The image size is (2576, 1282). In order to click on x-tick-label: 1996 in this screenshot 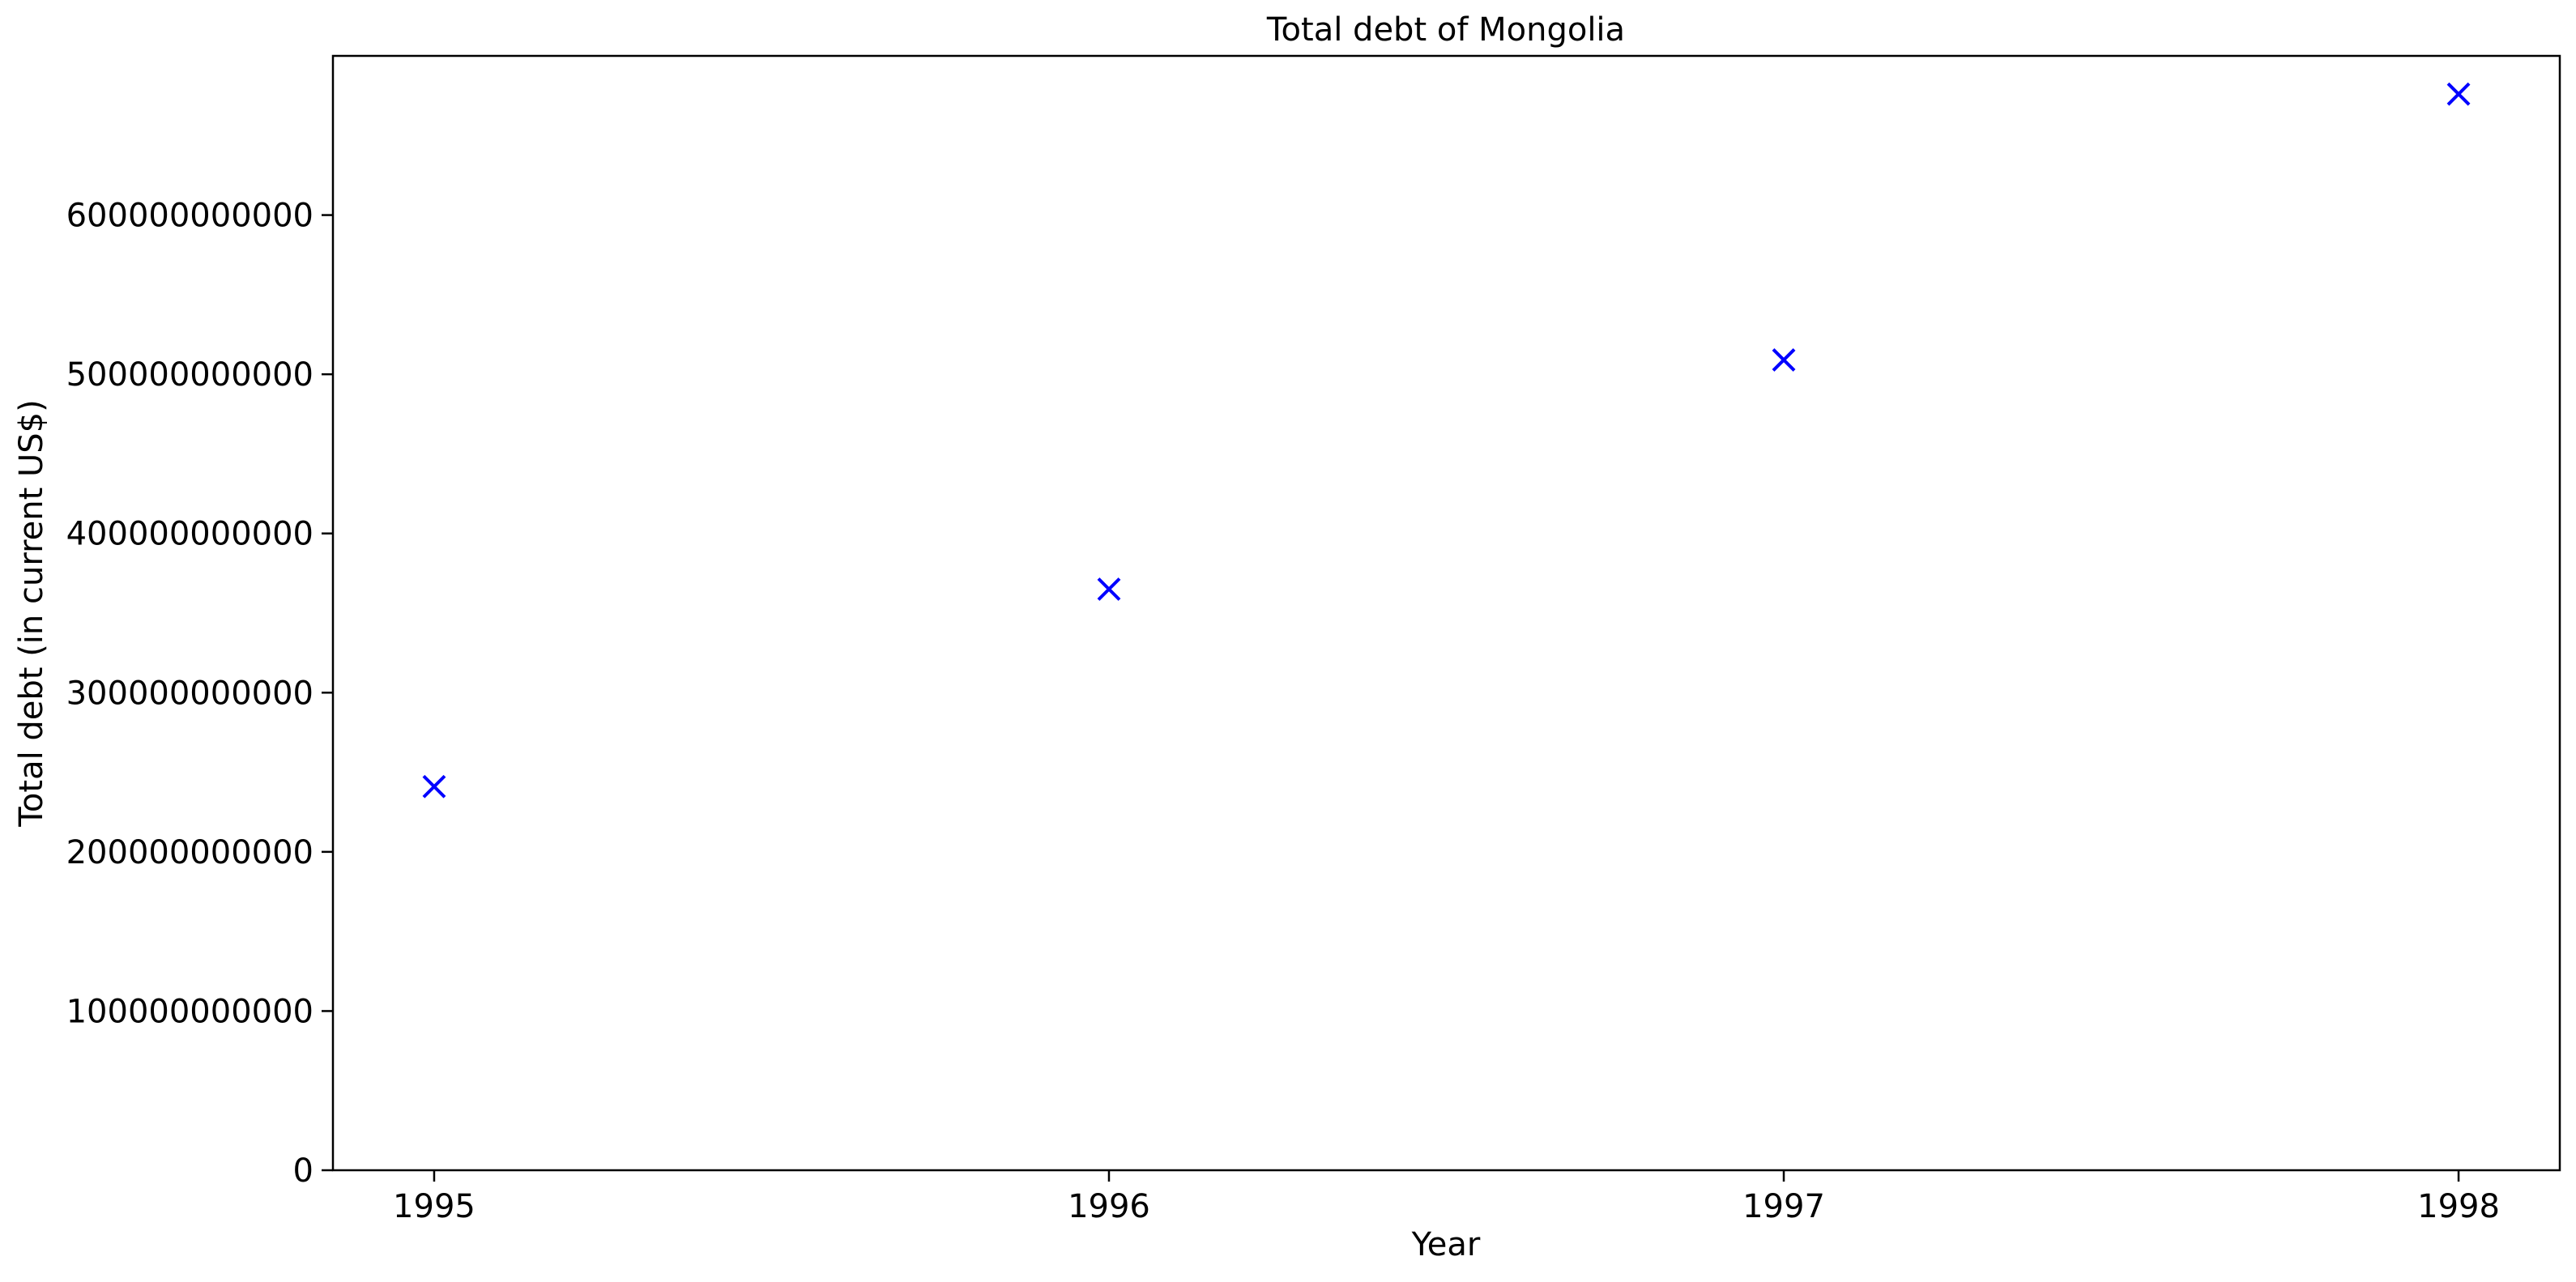, I will do `click(1109, 1206)`.